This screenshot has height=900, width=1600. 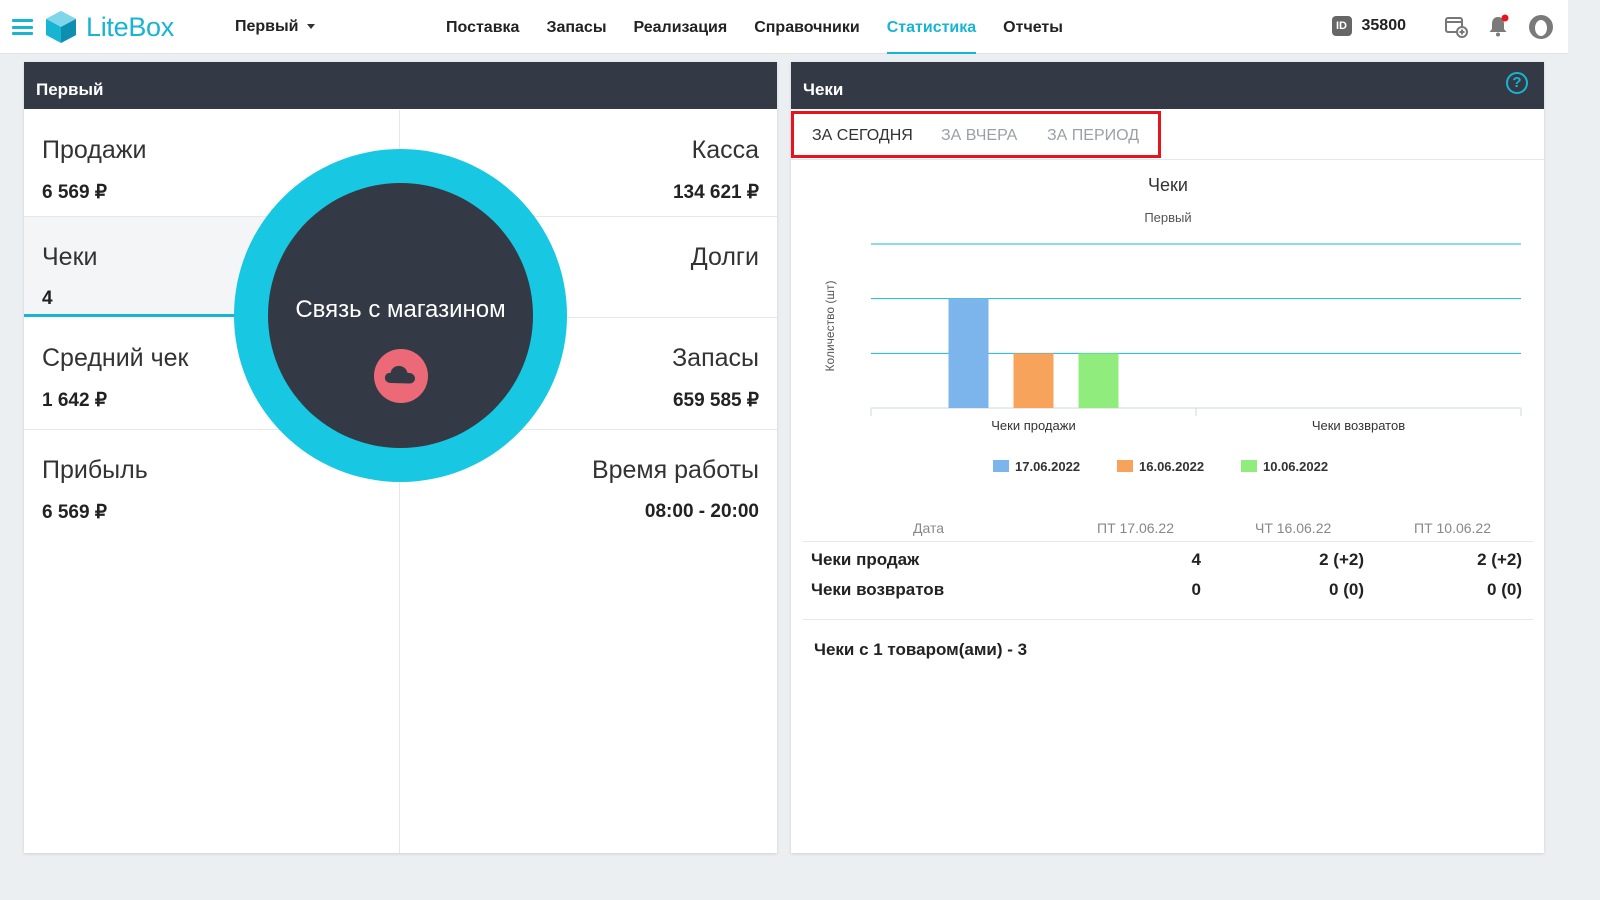 What do you see at coordinates (680, 27) in the screenshot?
I see `nav-sales: Реализация` at bounding box center [680, 27].